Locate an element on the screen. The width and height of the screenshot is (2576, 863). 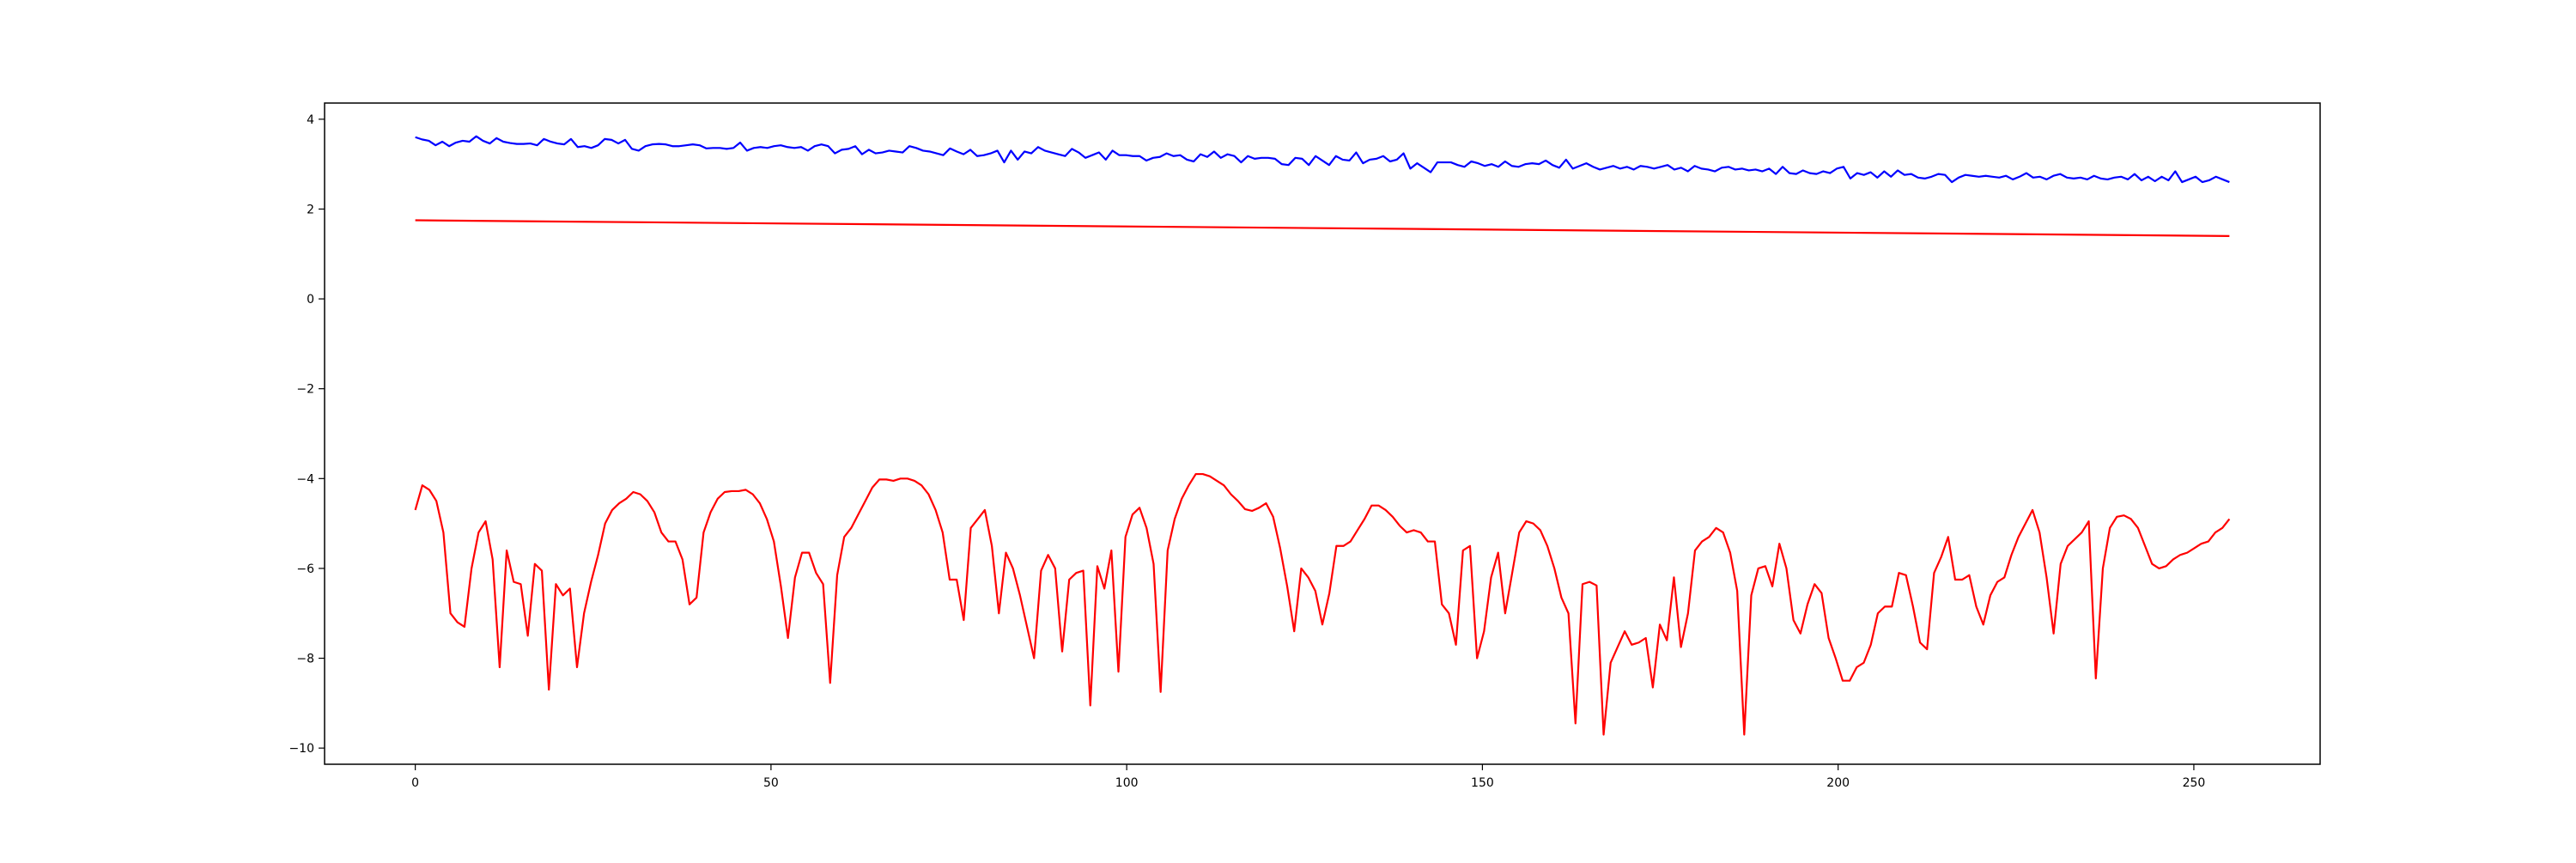
y-tick-label: −6 is located at coordinates (305, 569).